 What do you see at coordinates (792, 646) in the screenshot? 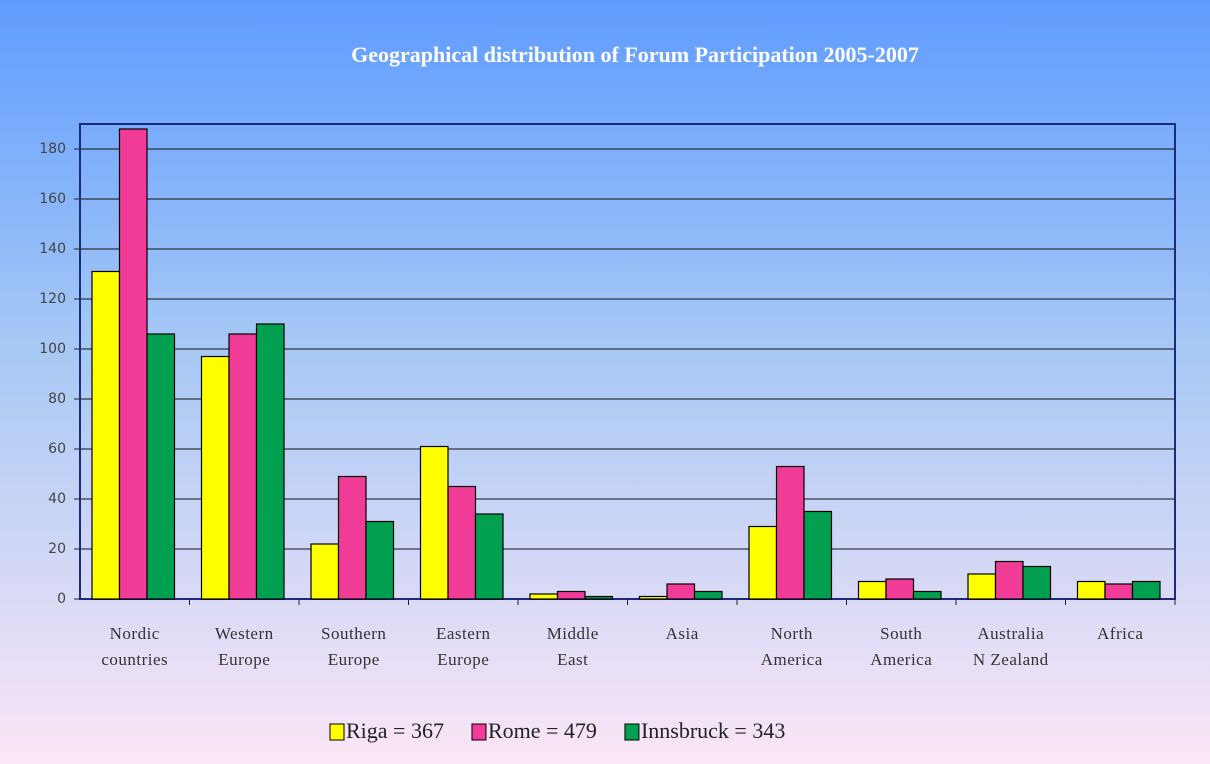
I see `x-tick-label: North America` at bounding box center [792, 646].